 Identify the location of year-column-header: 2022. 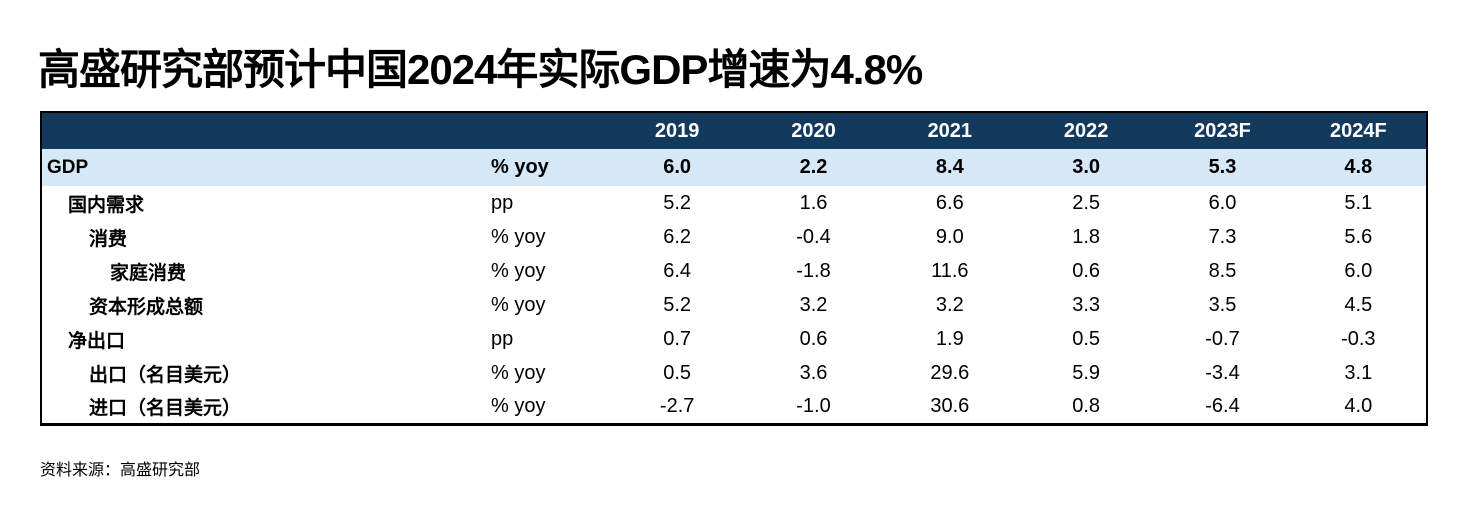
(1086, 130).